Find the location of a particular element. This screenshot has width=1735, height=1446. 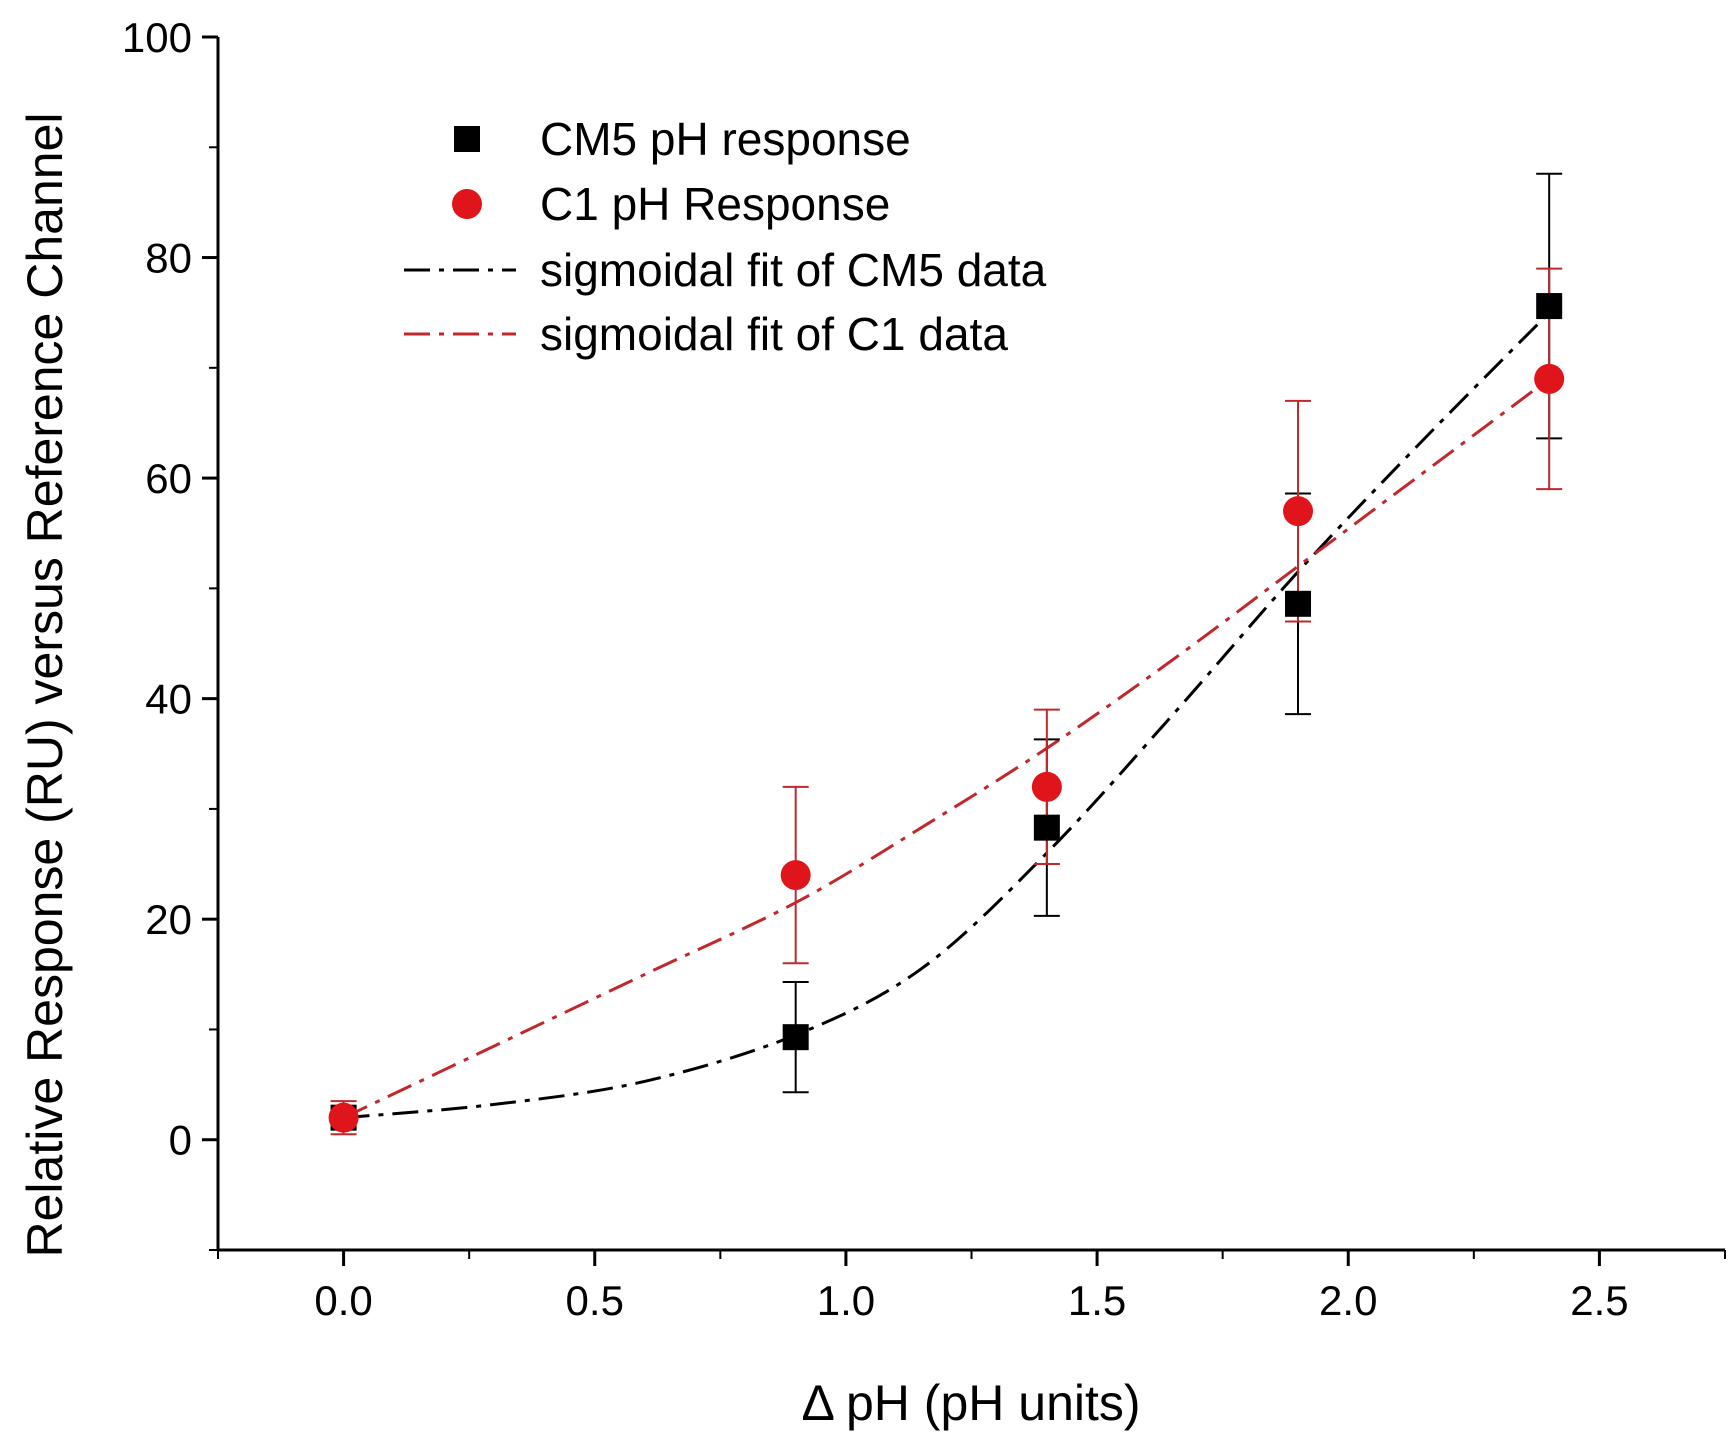

y-tick-label: 40 is located at coordinates (168, 699).